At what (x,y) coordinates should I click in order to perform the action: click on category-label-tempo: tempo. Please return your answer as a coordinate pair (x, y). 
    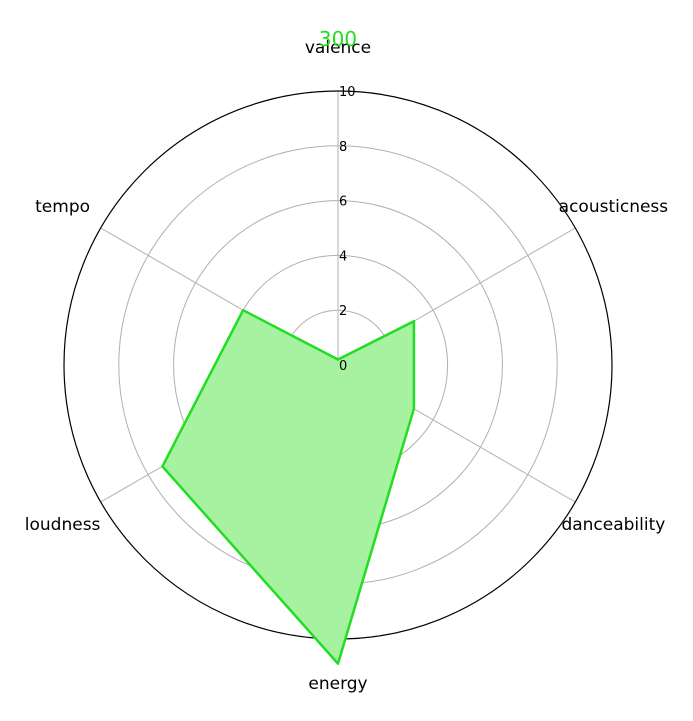
    Looking at the image, I should click on (62, 207).